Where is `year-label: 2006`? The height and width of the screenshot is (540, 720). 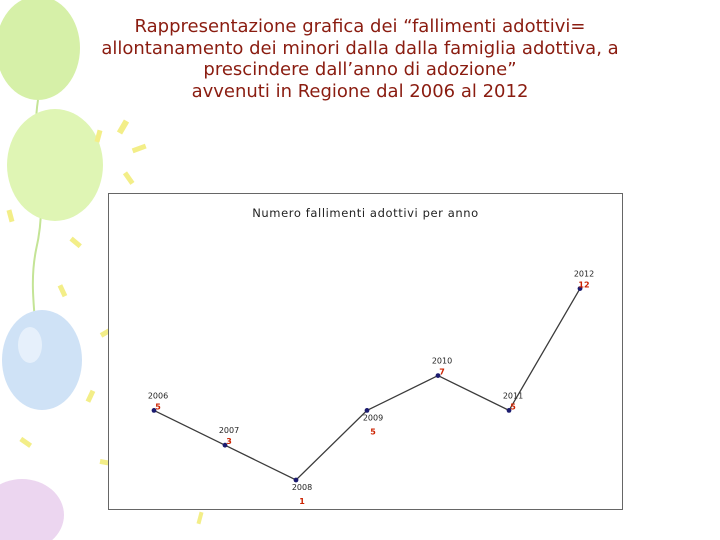
year-label: 2006 is located at coordinates (158, 395).